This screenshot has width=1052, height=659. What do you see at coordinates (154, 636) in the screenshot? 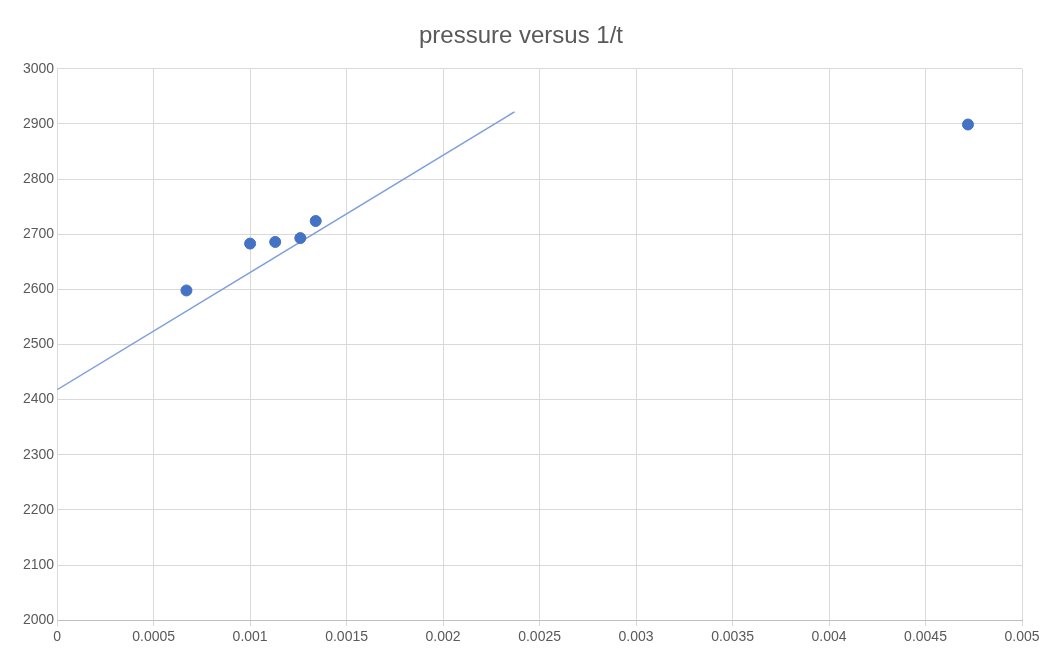
I see `x-tick-label: 0.0005` at bounding box center [154, 636].